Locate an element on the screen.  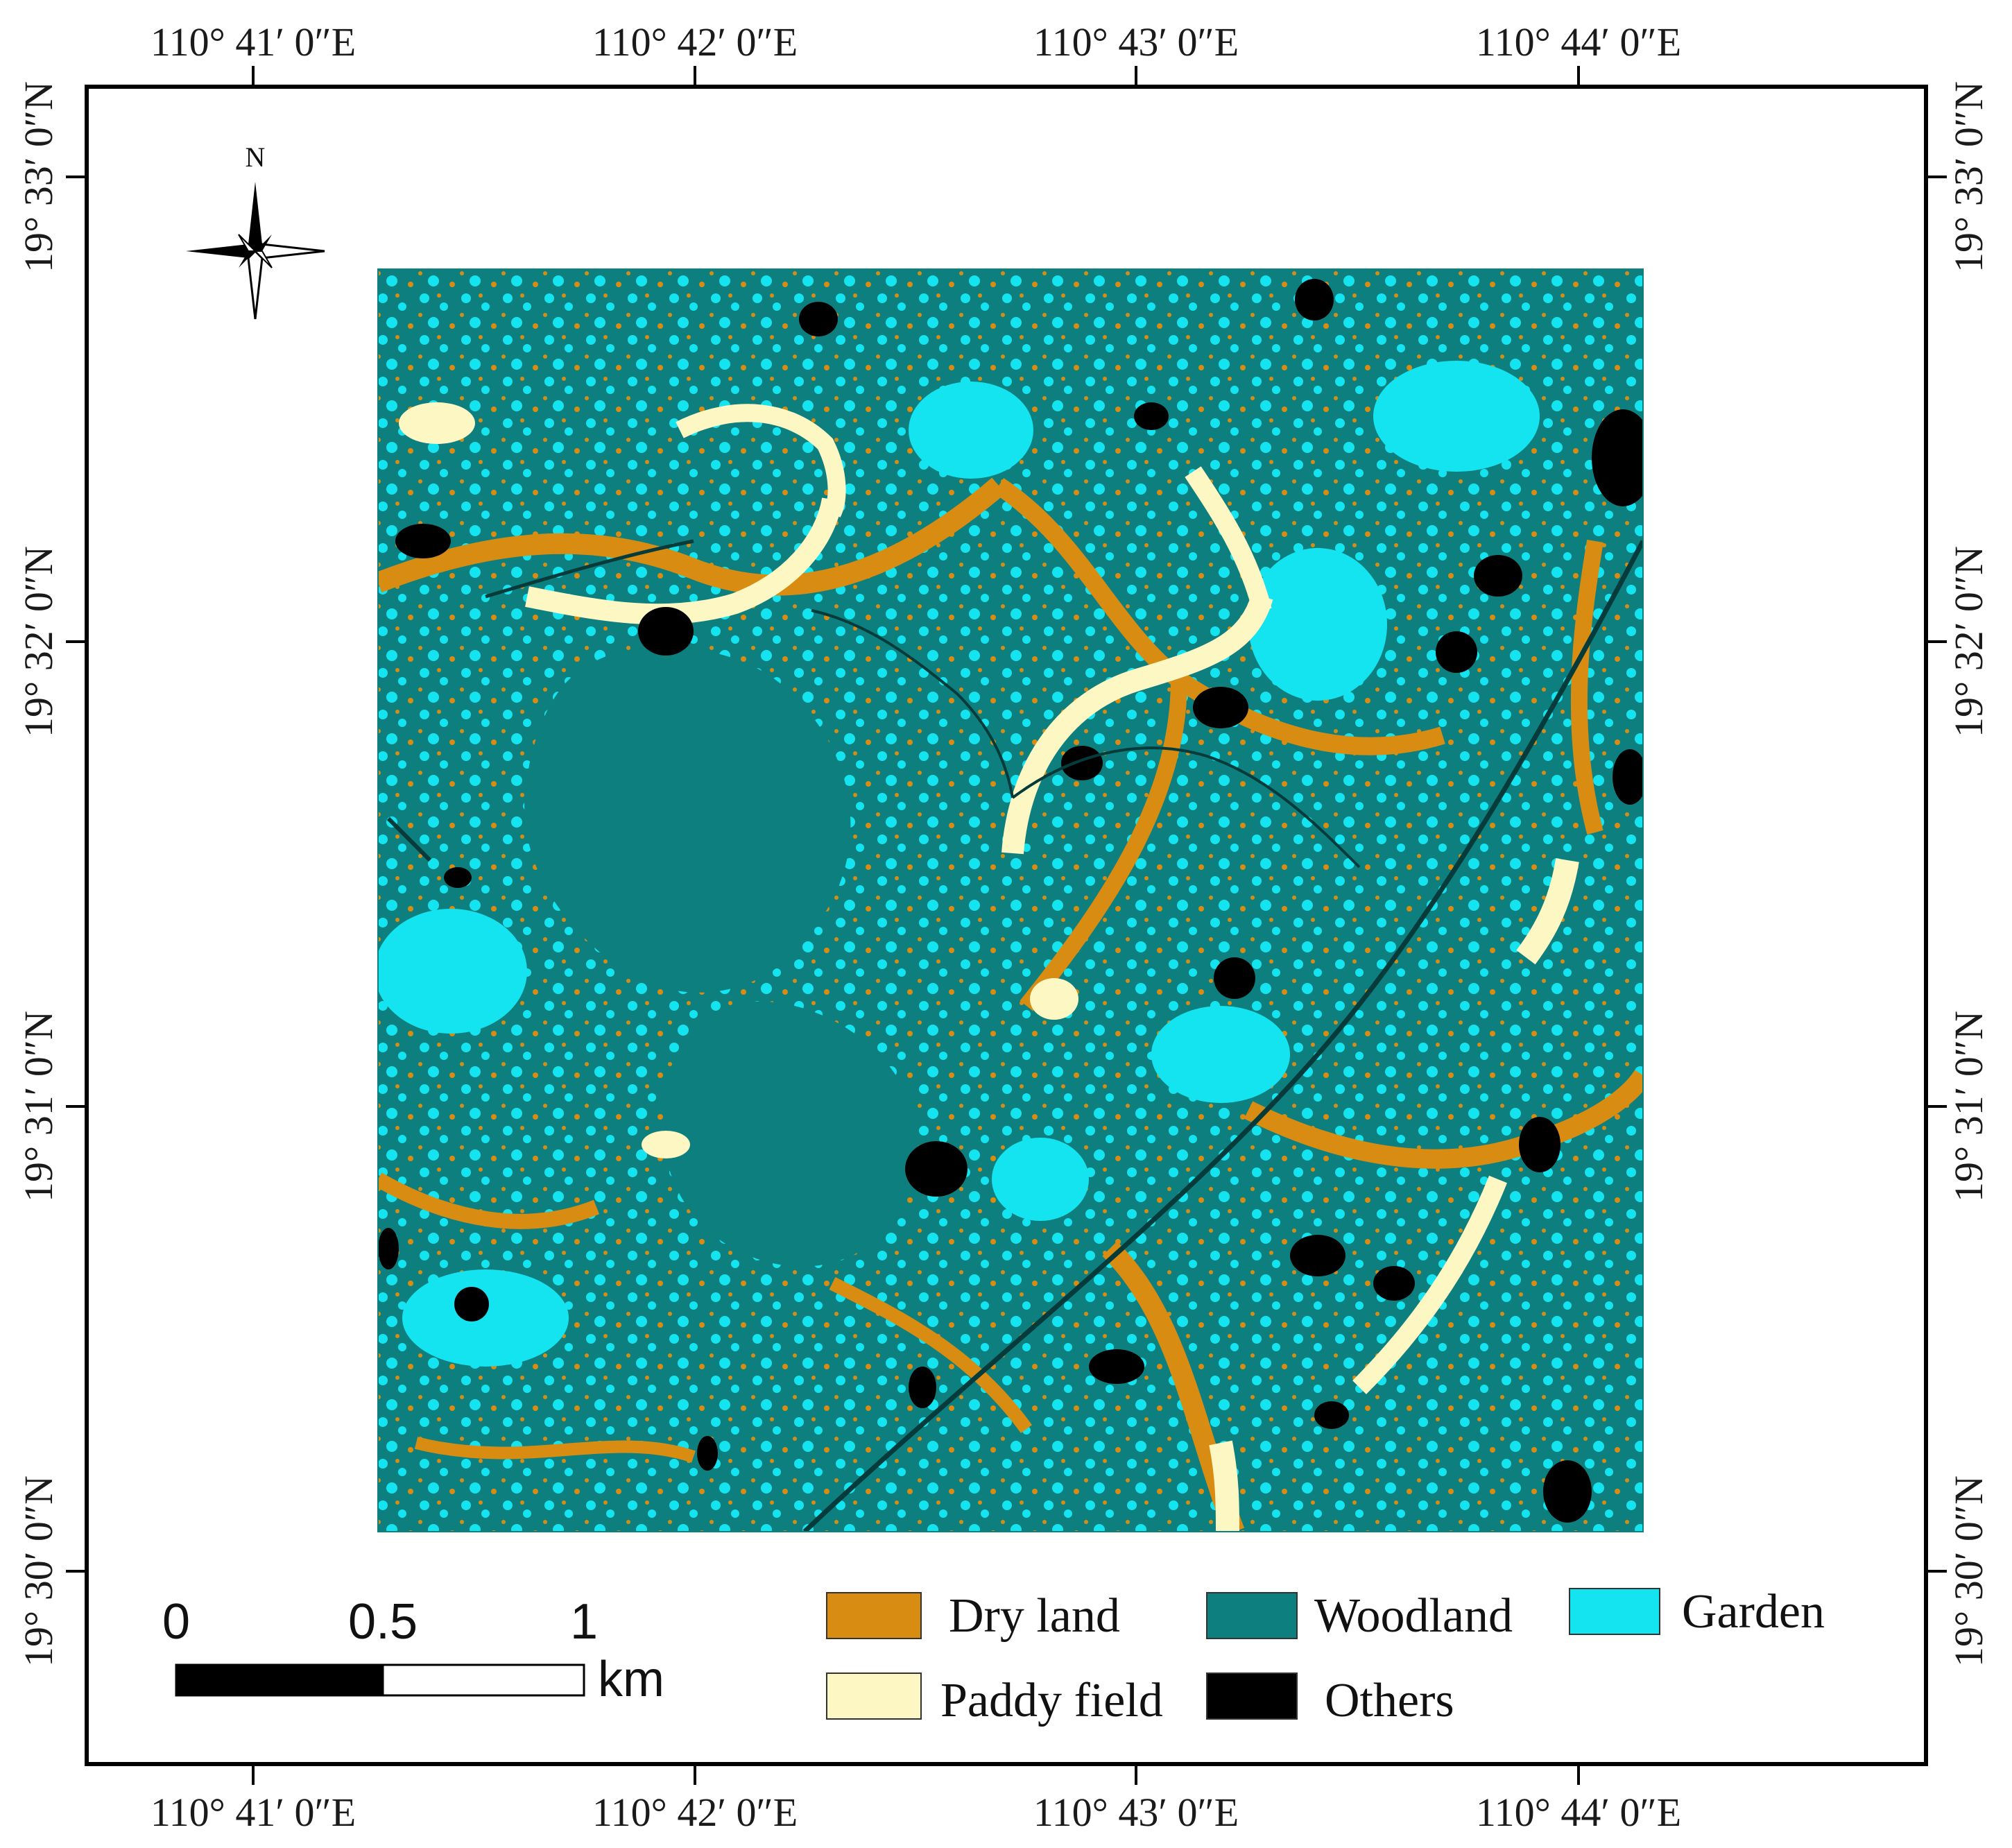
lon-label-bottom-3: 110° 43′ 0″E is located at coordinates (1136, 1812).